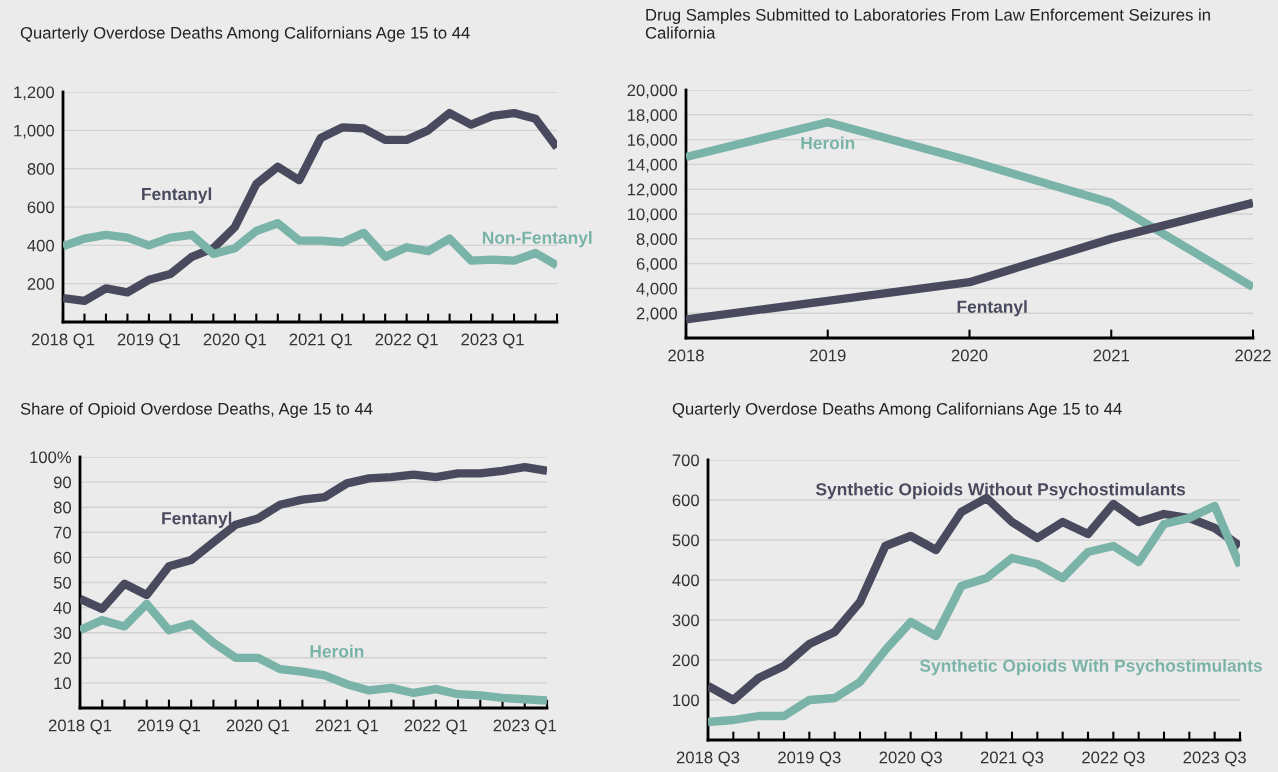 This screenshot has height=772, width=1278. I want to click on y-tick-label: 50, so click(62, 582).